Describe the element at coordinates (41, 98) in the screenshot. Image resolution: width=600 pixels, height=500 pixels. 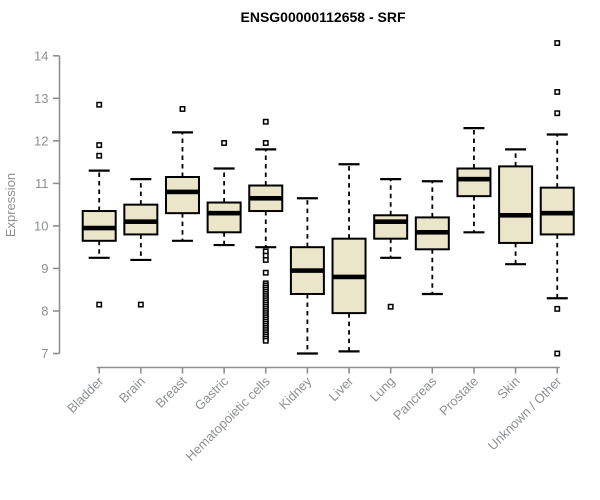
I see `y-tick-label: 13` at that location.